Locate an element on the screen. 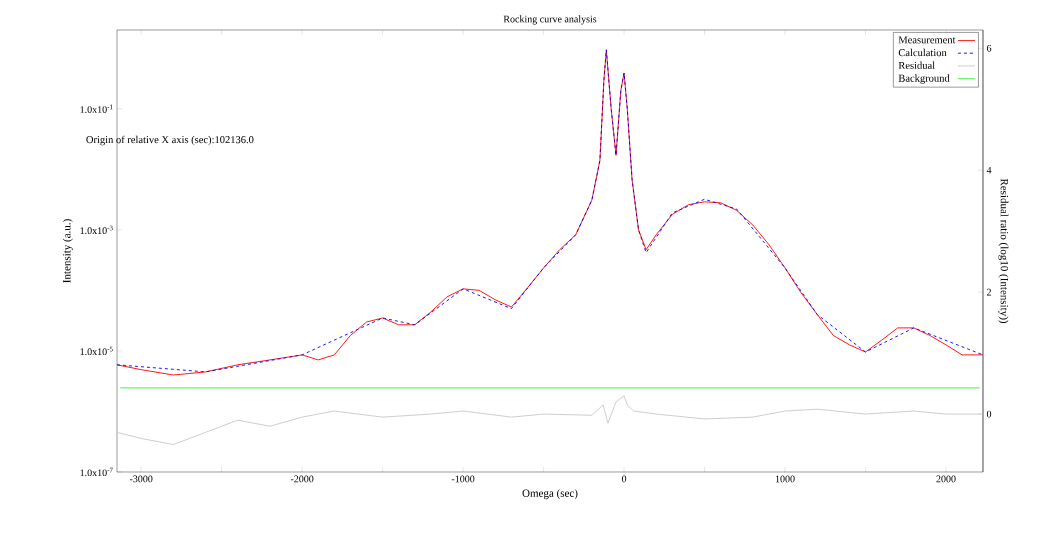 The height and width of the screenshot is (546, 1052). x-tick-label: -2000 is located at coordinates (302, 479).